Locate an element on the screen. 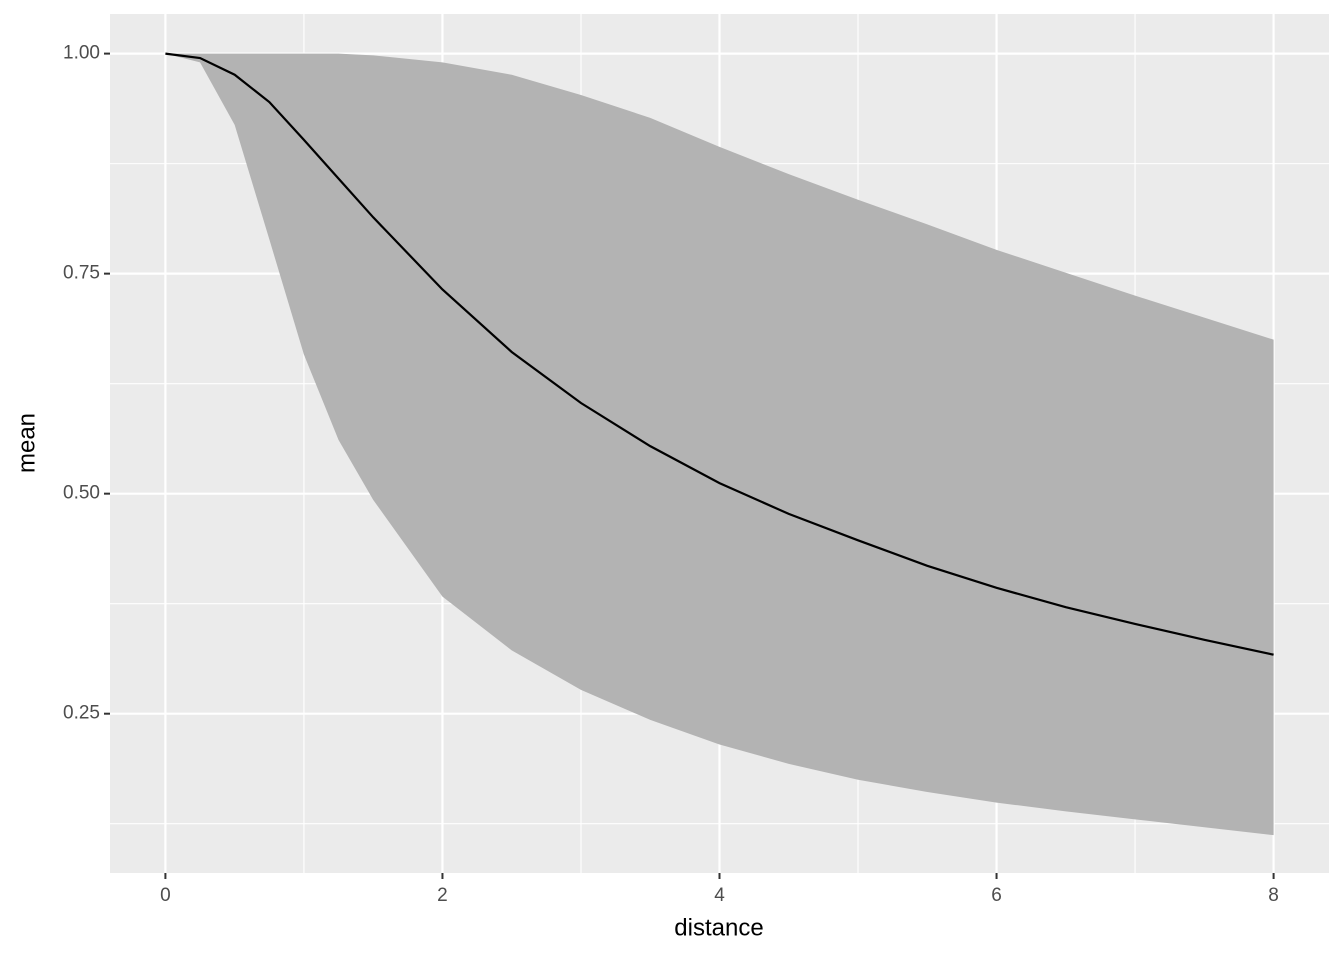 The image size is (1344, 960). y-axis-title: mean is located at coordinates (26, 443).